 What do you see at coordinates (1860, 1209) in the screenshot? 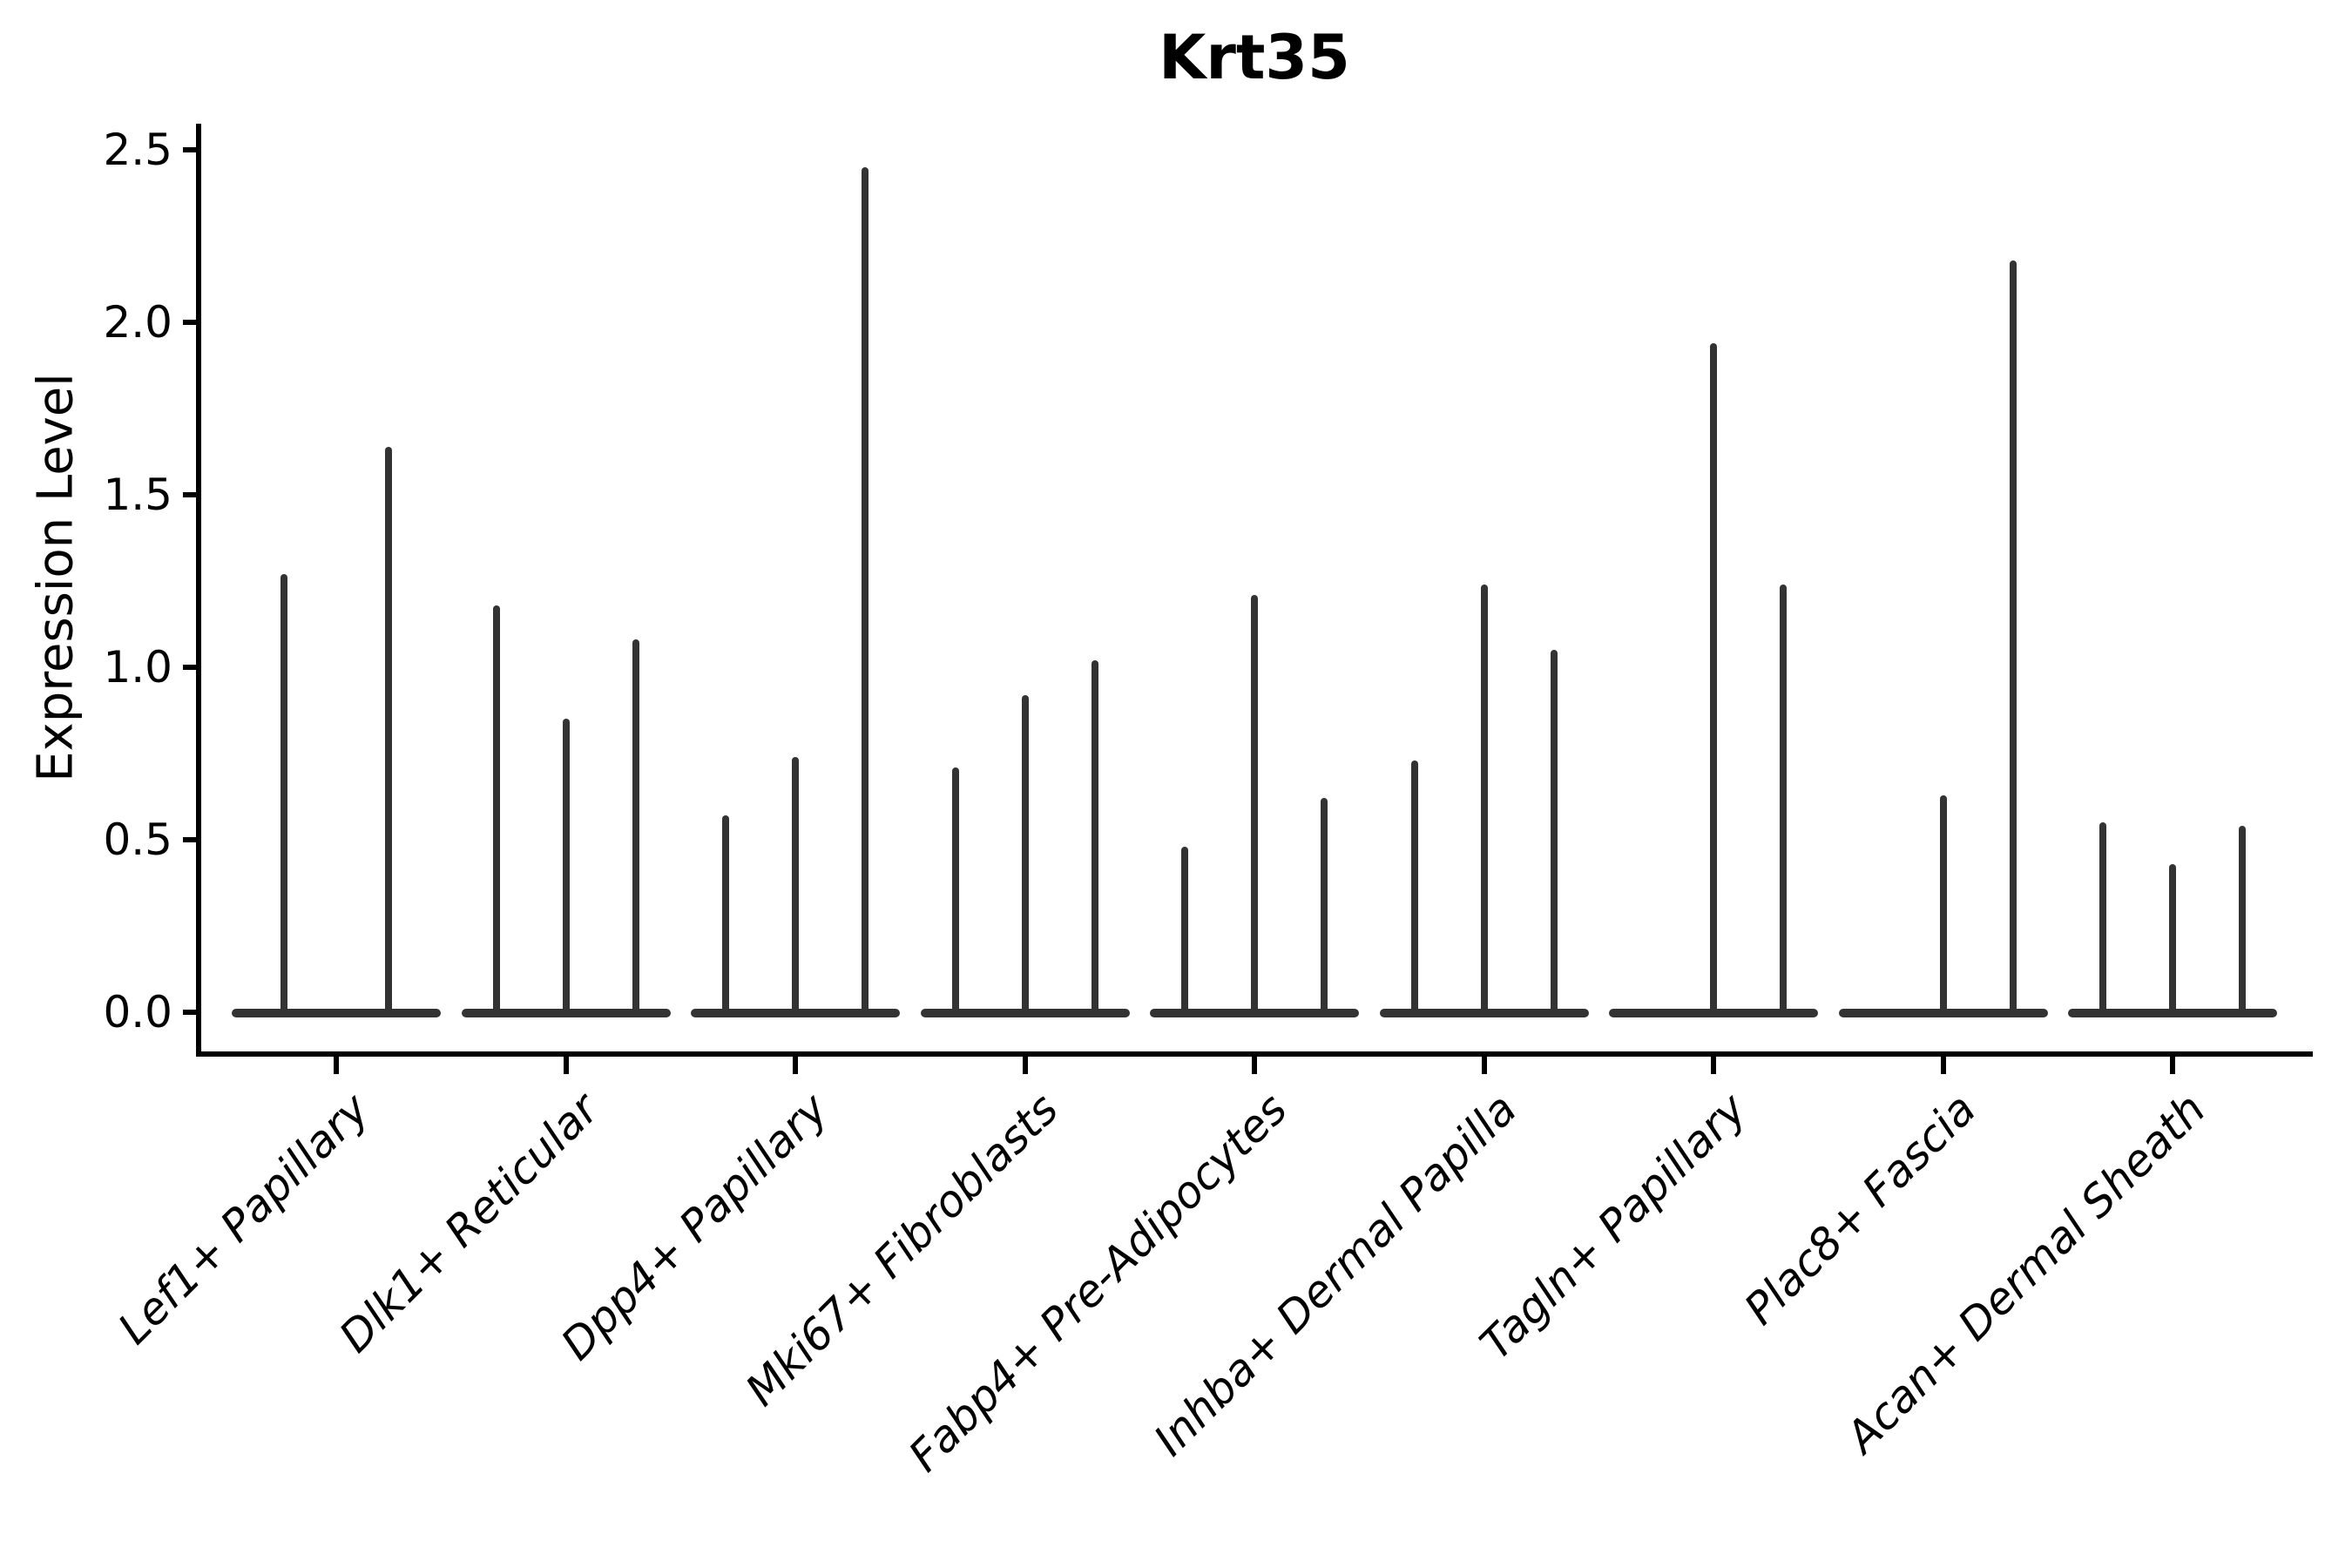
I see `x-tick-label: Plac8+ Fascia` at bounding box center [1860, 1209].